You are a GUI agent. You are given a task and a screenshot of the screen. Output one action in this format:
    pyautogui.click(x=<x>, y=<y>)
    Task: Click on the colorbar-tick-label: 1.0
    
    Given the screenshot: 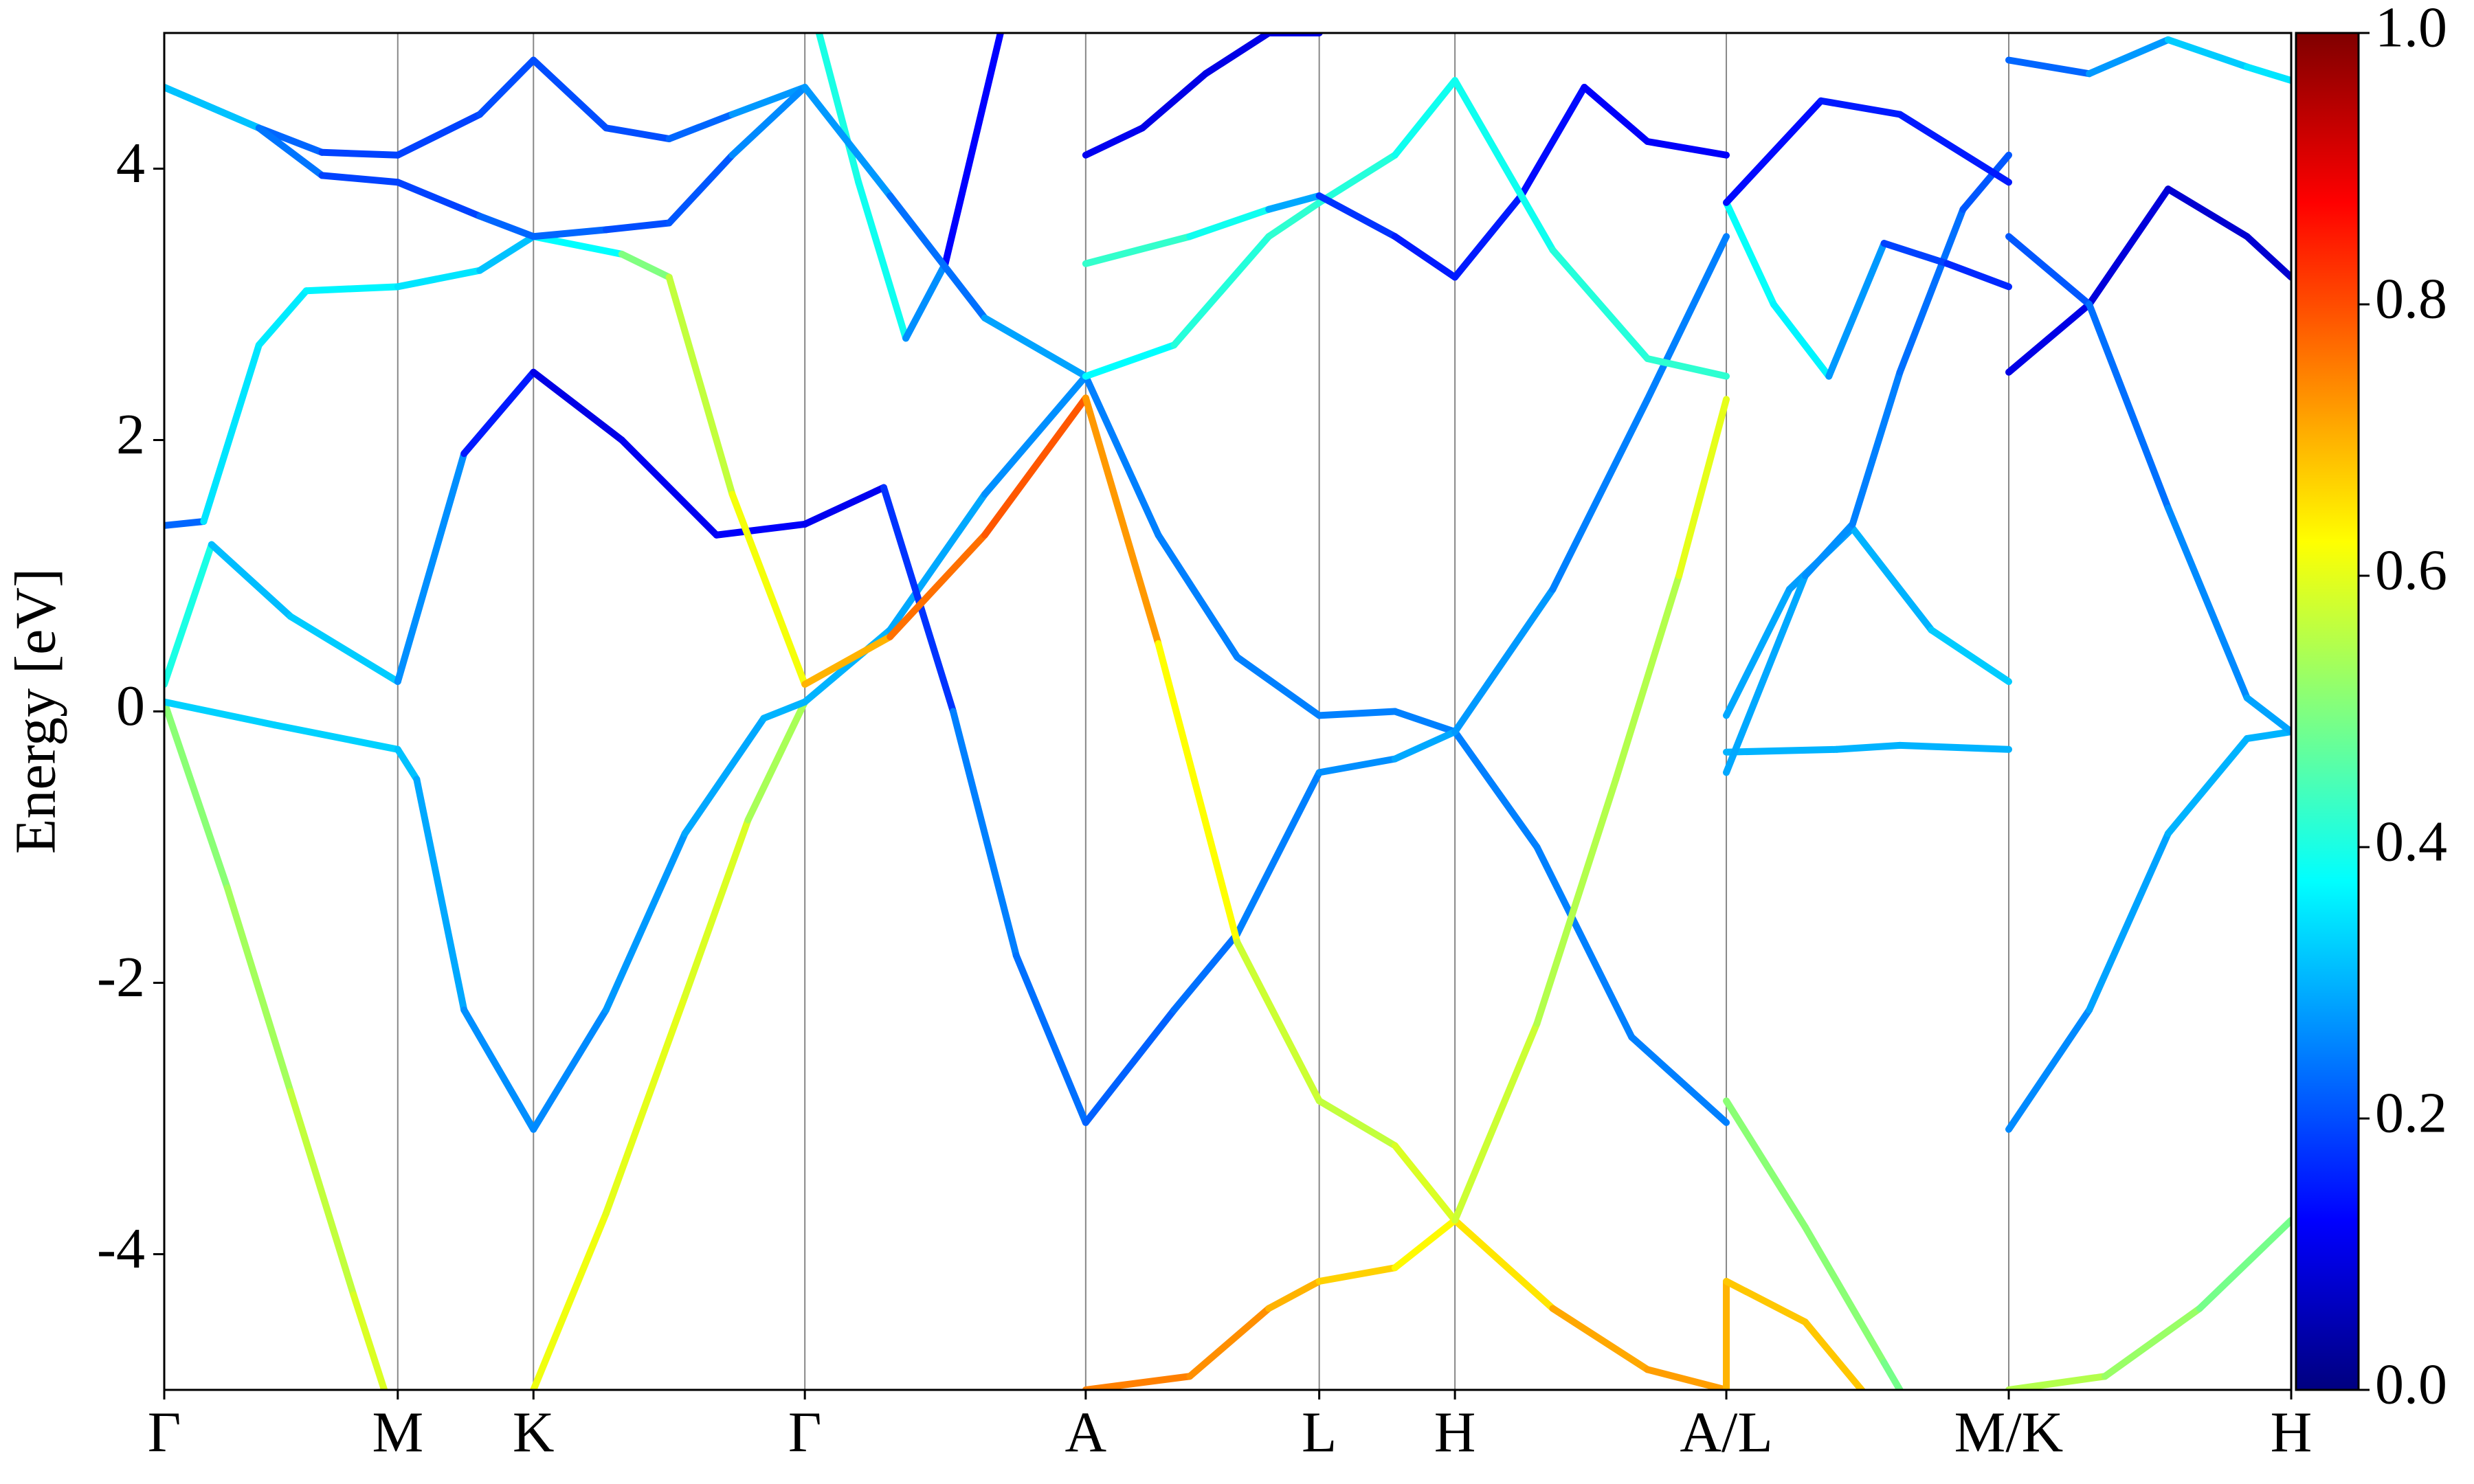 What is the action you would take?
    pyautogui.click(x=2411, y=30)
    